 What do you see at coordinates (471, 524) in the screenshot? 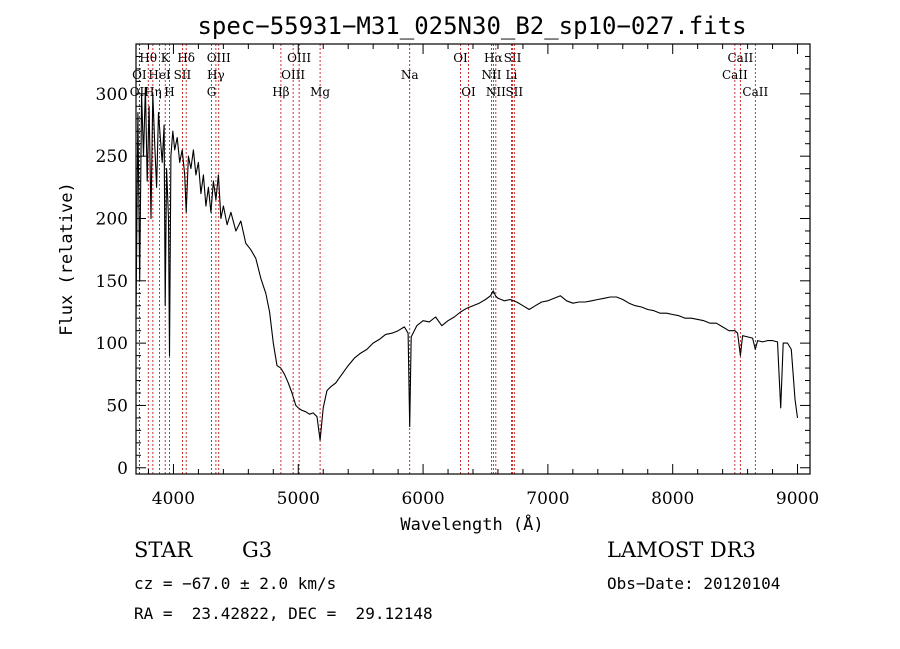
I see `x-axis-label: Wavelength (Å)` at bounding box center [471, 524].